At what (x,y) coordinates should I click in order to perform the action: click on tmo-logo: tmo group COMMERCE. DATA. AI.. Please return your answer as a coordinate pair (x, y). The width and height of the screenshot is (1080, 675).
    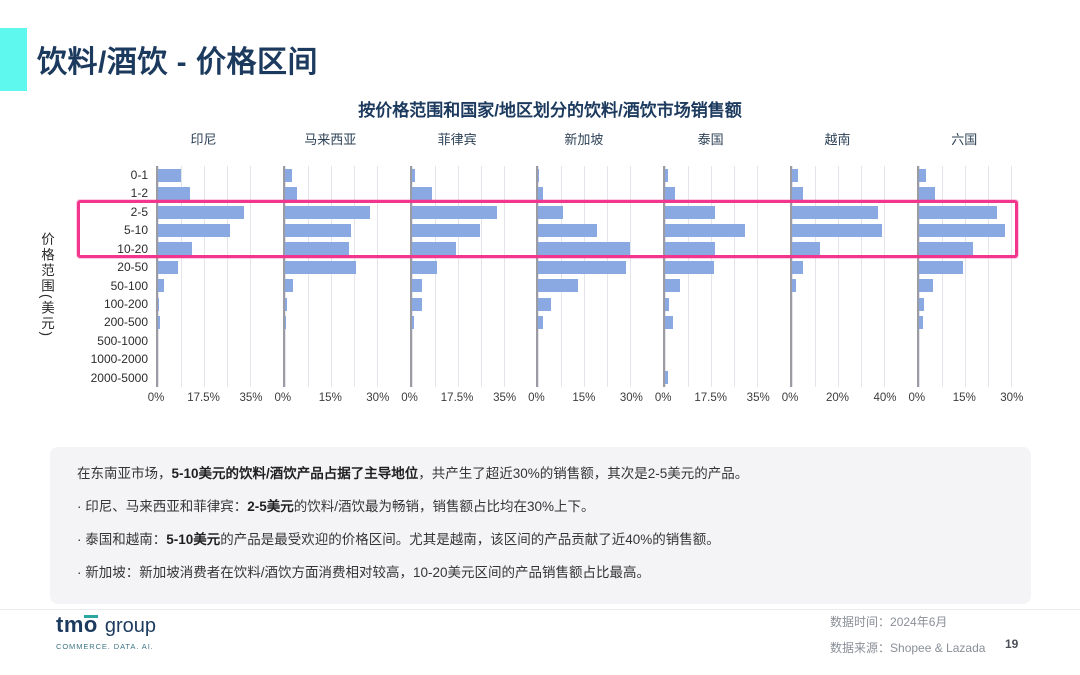
    Looking at the image, I should click on (106, 632).